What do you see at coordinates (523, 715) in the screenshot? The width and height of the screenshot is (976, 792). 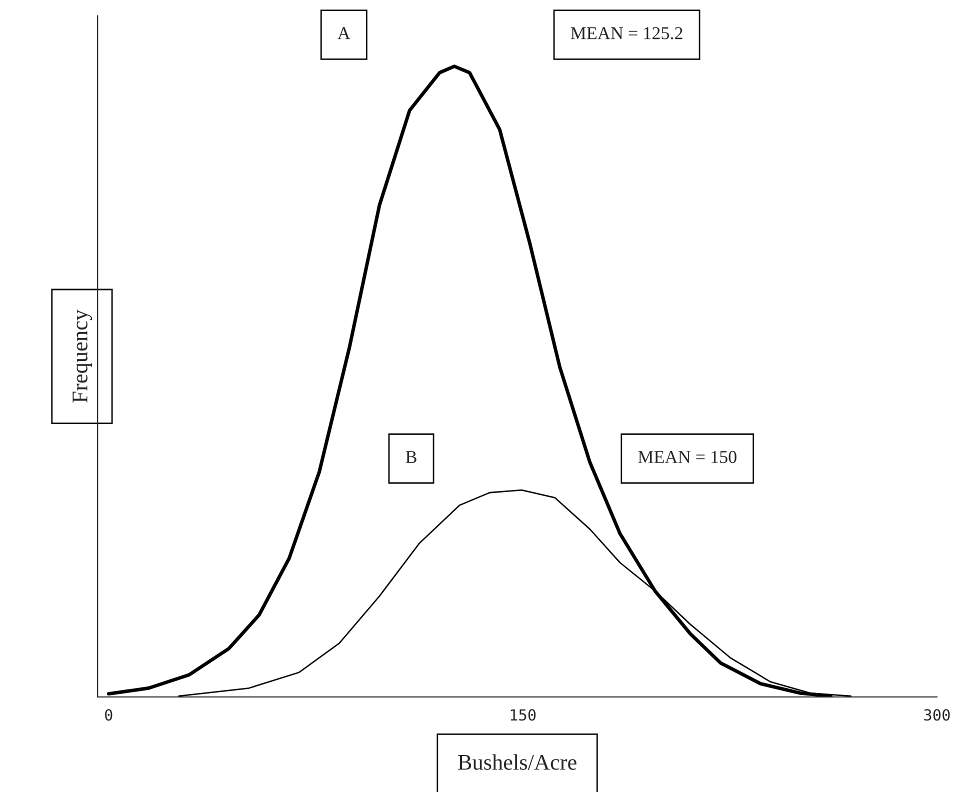 I see `x-tick-label: 150` at bounding box center [523, 715].